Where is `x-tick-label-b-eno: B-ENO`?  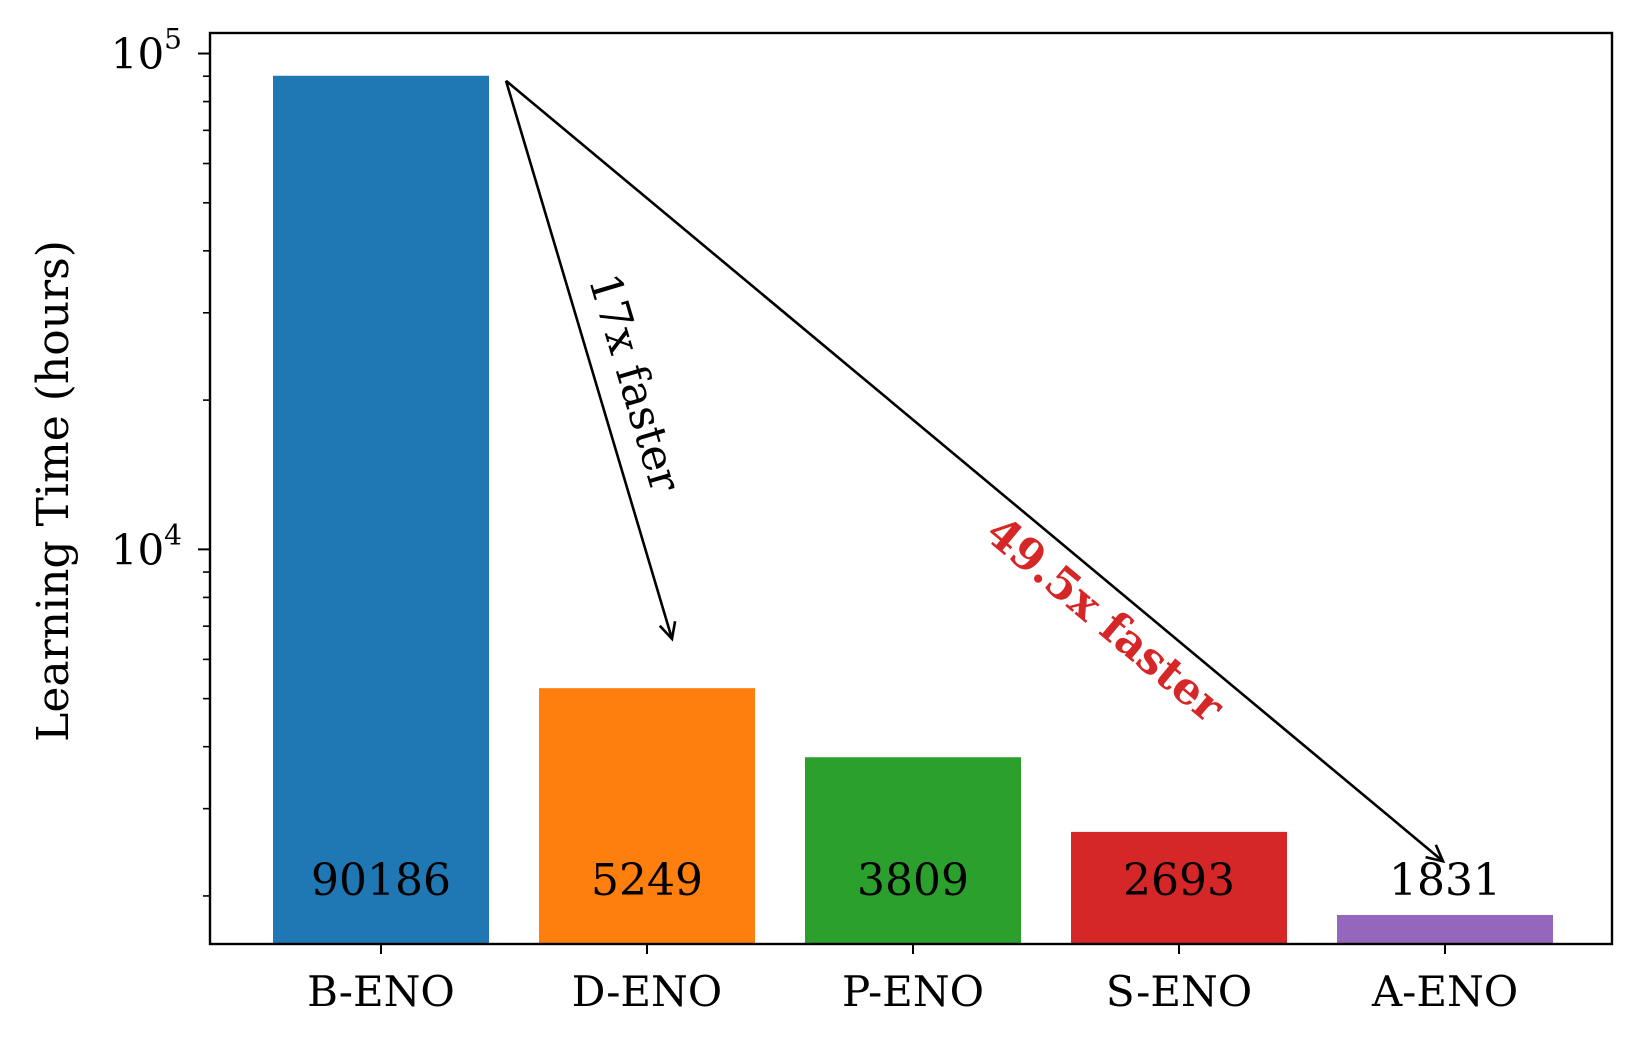
x-tick-label-b-eno: B-ENO is located at coordinates (381, 991).